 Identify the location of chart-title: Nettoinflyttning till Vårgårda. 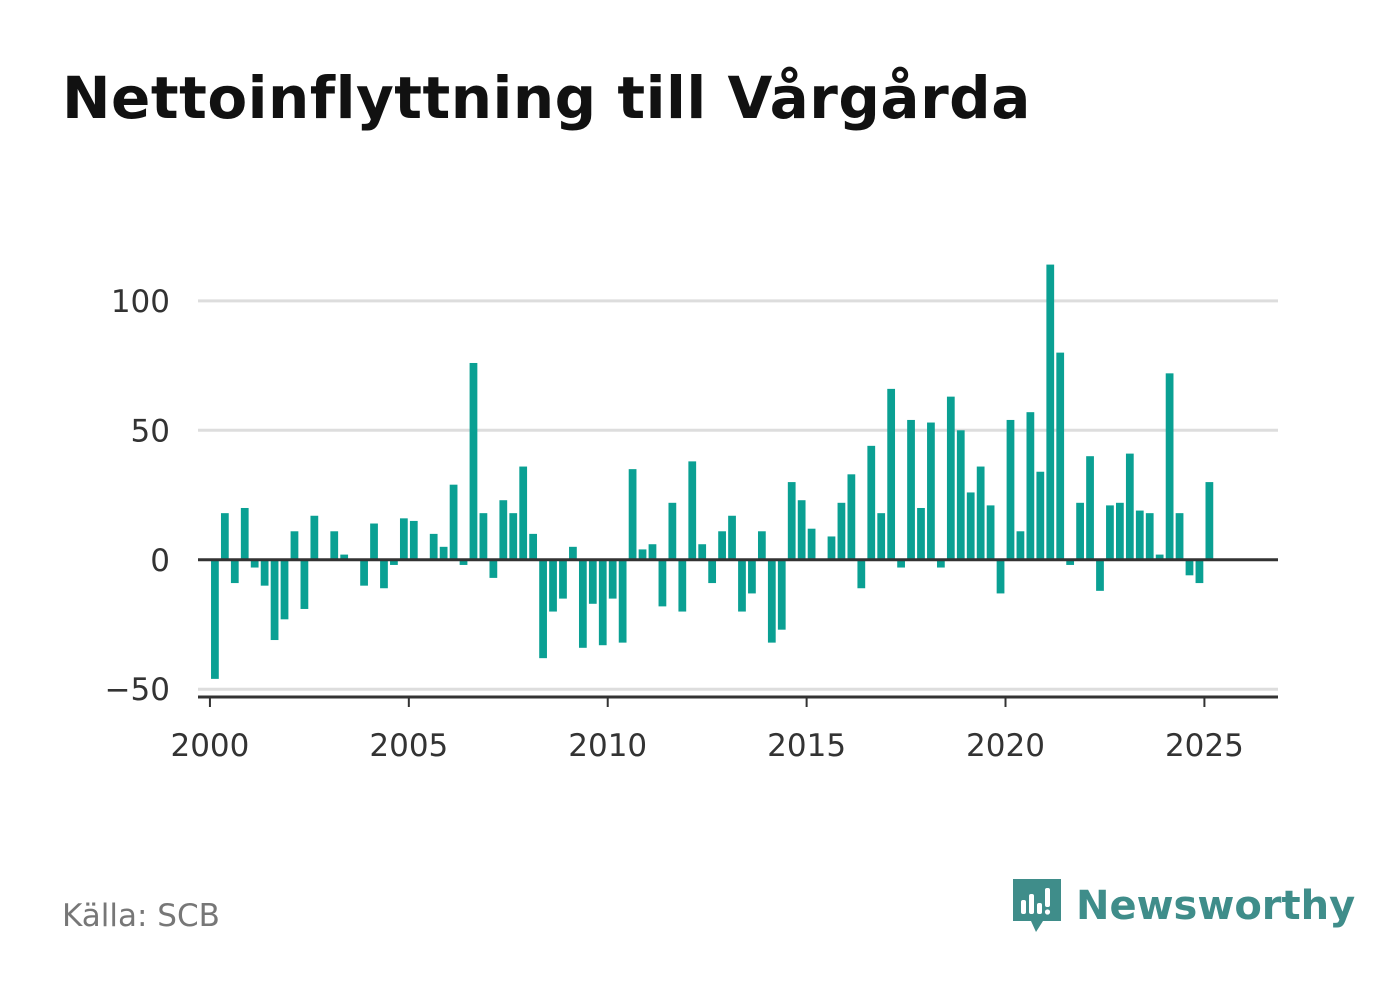
(546, 98).